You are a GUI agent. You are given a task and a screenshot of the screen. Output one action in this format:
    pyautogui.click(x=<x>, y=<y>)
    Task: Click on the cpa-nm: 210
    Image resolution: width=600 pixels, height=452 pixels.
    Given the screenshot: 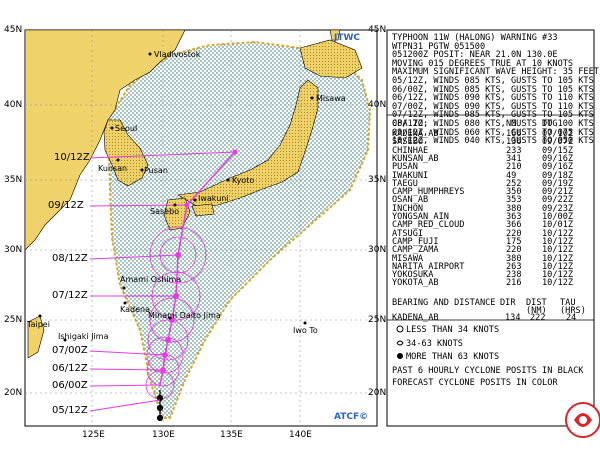 What is the action you would take?
    pyautogui.click(x=514, y=167)
    